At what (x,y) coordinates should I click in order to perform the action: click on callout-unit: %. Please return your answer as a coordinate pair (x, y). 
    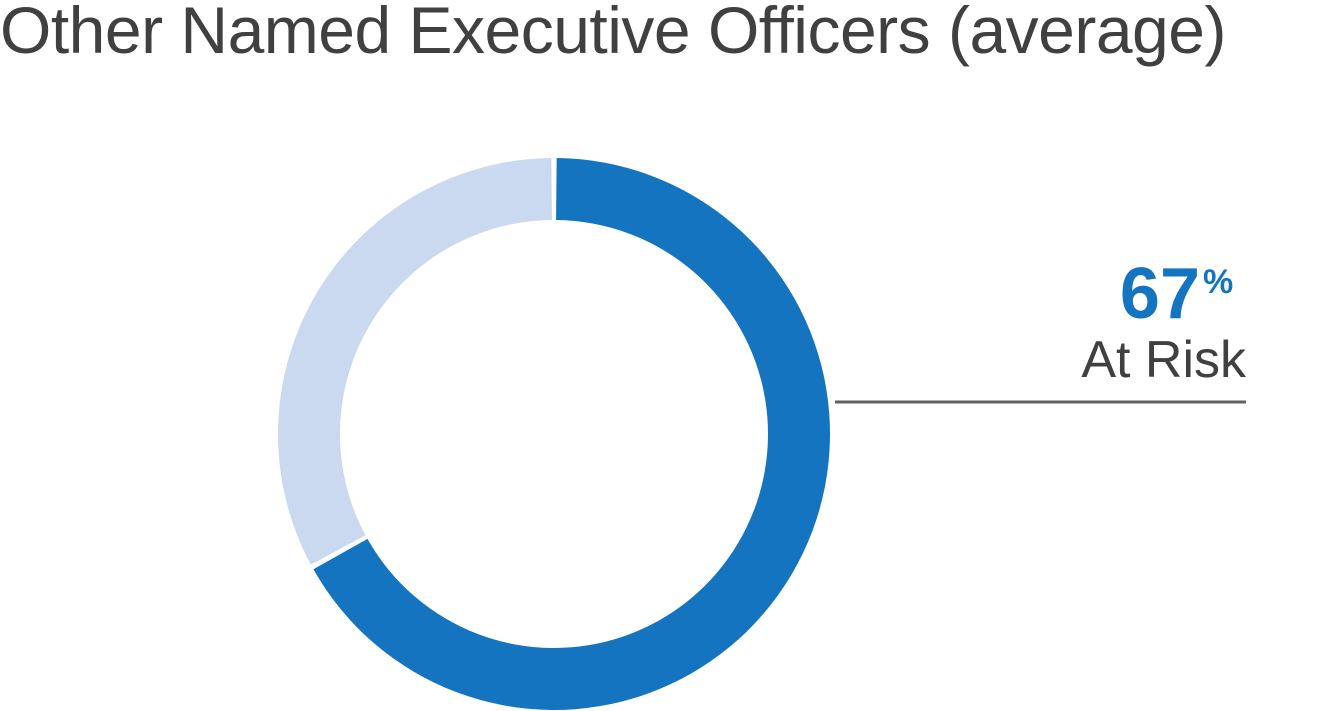
    Looking at the image, I should click on (1218, 282).